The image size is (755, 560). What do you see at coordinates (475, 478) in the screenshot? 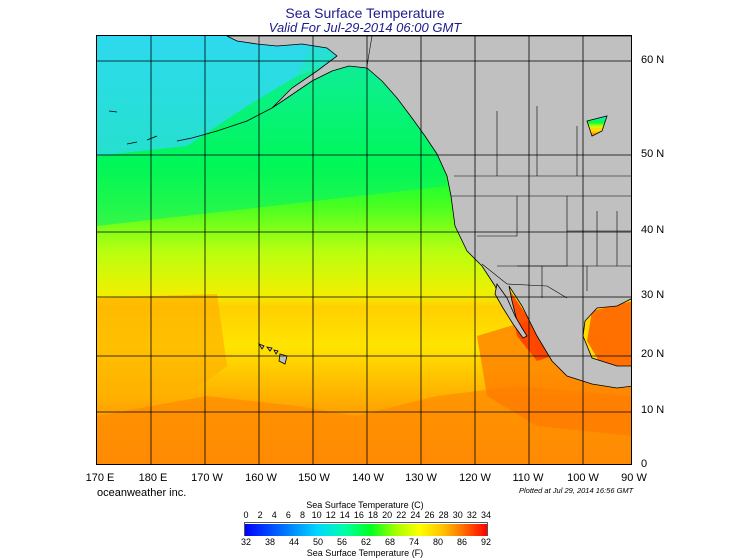
I see `lon-label-120w: 120 W` at bounding box center [475, 478].